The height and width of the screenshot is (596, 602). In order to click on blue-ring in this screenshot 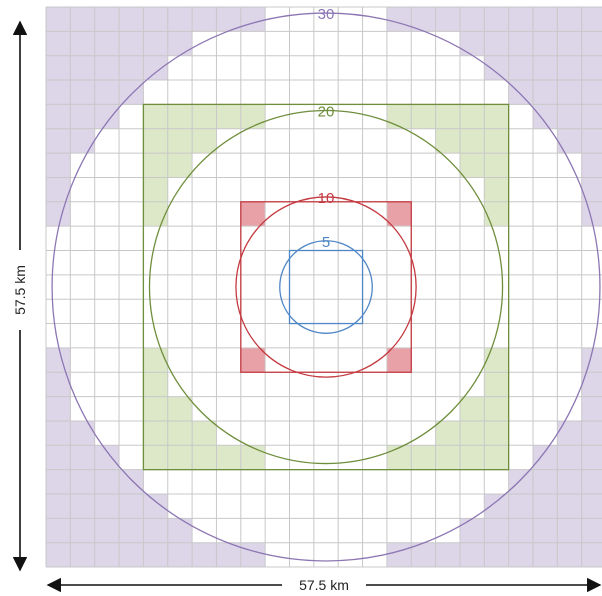, I will do `click(326, 287)`.